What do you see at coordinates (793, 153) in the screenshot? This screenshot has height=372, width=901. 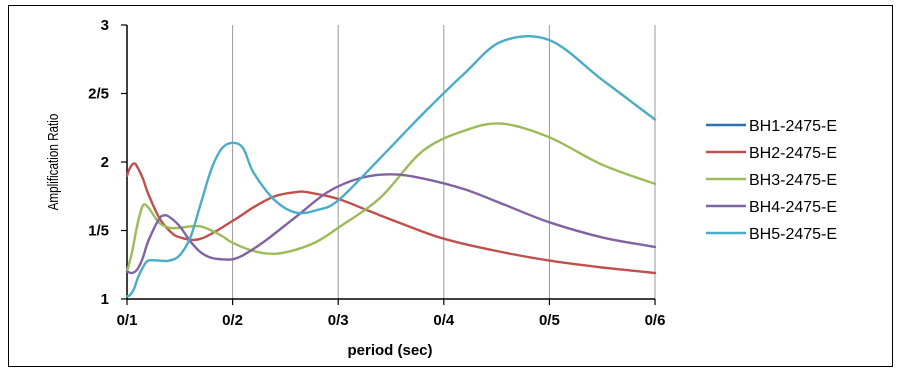 I see `legend-label-2: BH2-2475-E` at bounding box center [793, 153].